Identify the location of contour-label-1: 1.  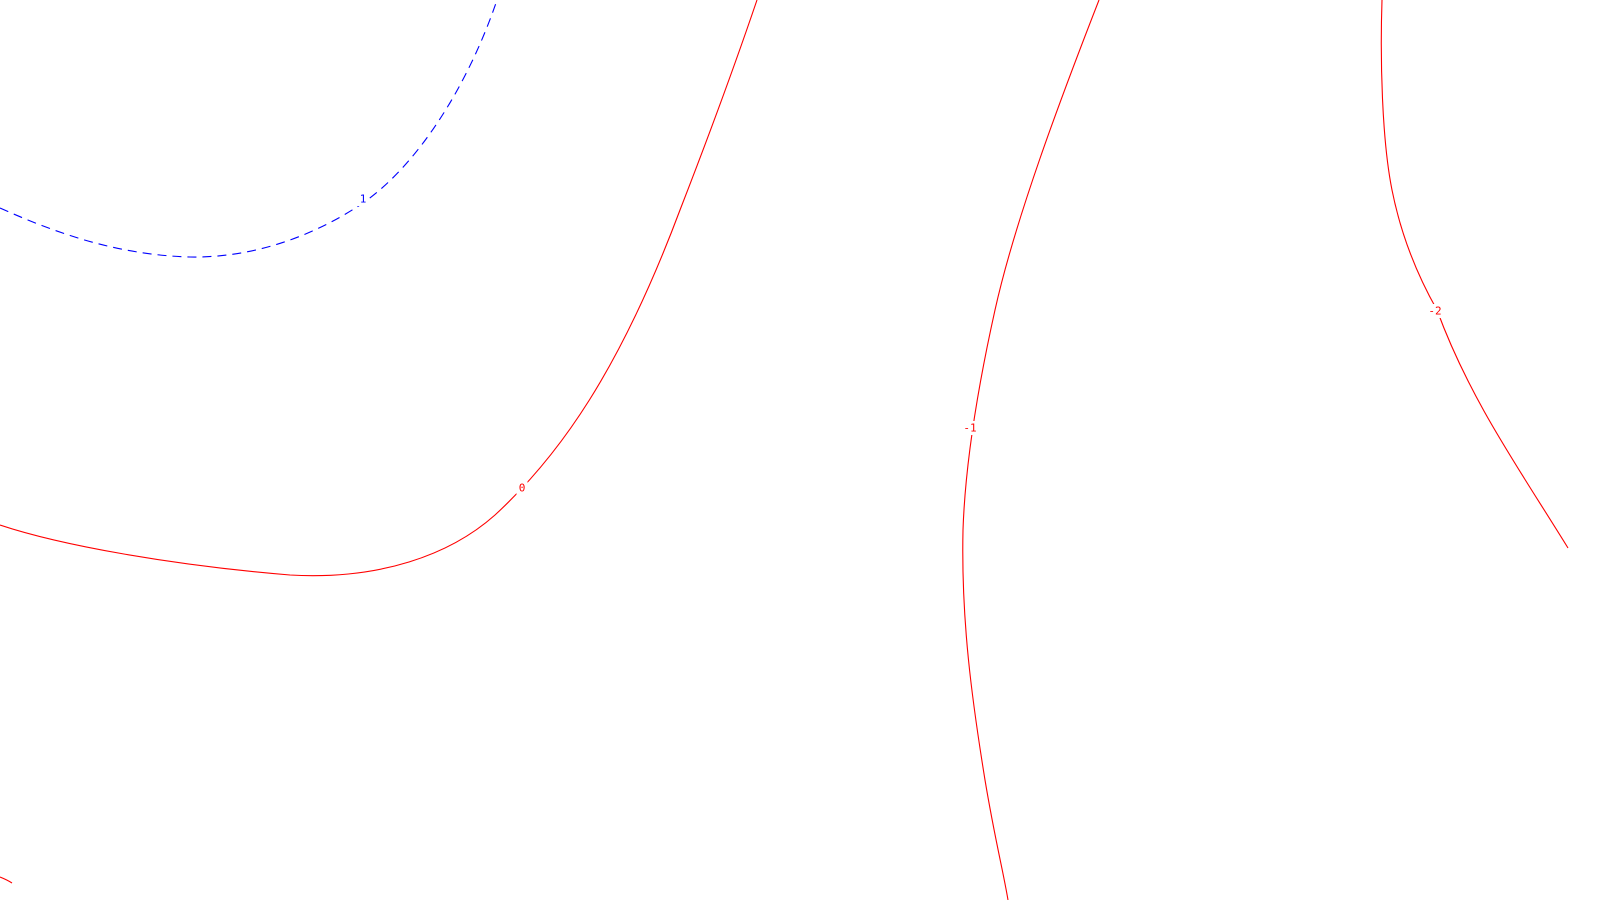
(363, 199).